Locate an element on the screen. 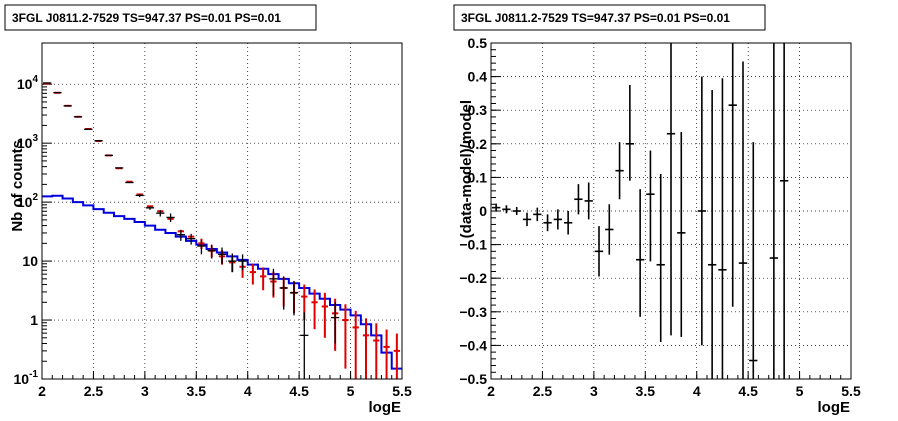 The height and width of the screenshot is (421, 898). residual-chart-title-box is located at coordinates (609, 17).